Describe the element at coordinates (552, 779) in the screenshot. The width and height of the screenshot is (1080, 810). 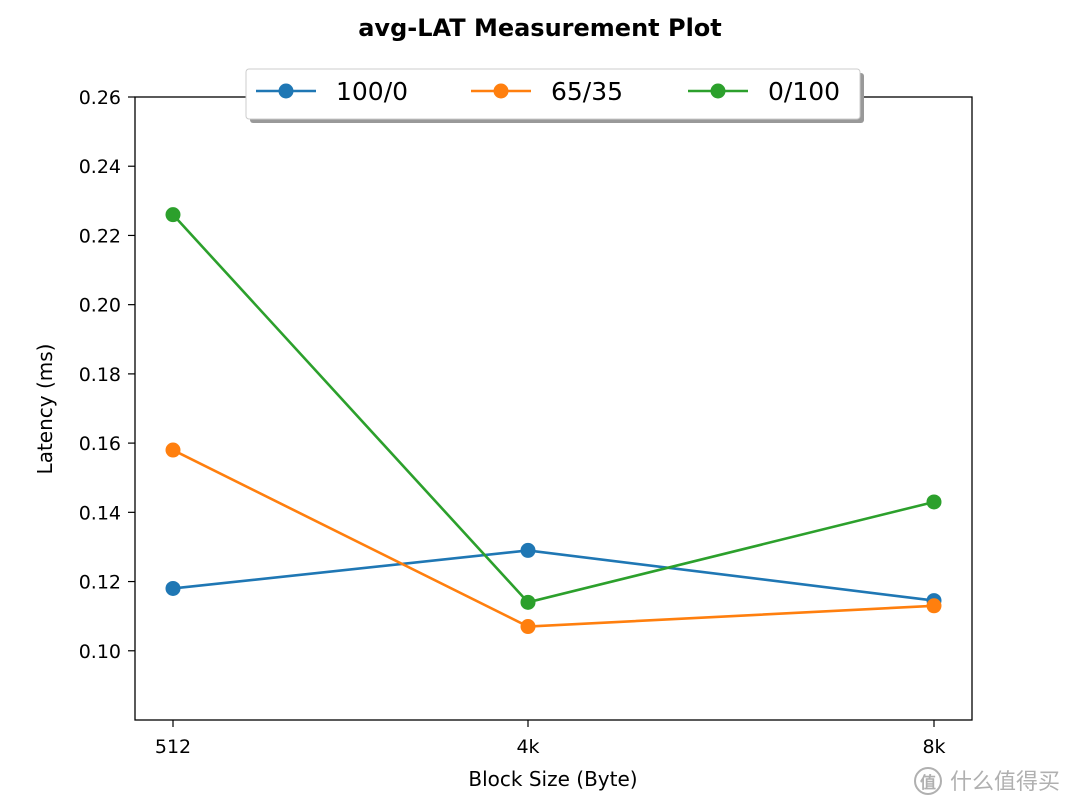
I see `x-axis-label: Block Size (Byte)` at that location.